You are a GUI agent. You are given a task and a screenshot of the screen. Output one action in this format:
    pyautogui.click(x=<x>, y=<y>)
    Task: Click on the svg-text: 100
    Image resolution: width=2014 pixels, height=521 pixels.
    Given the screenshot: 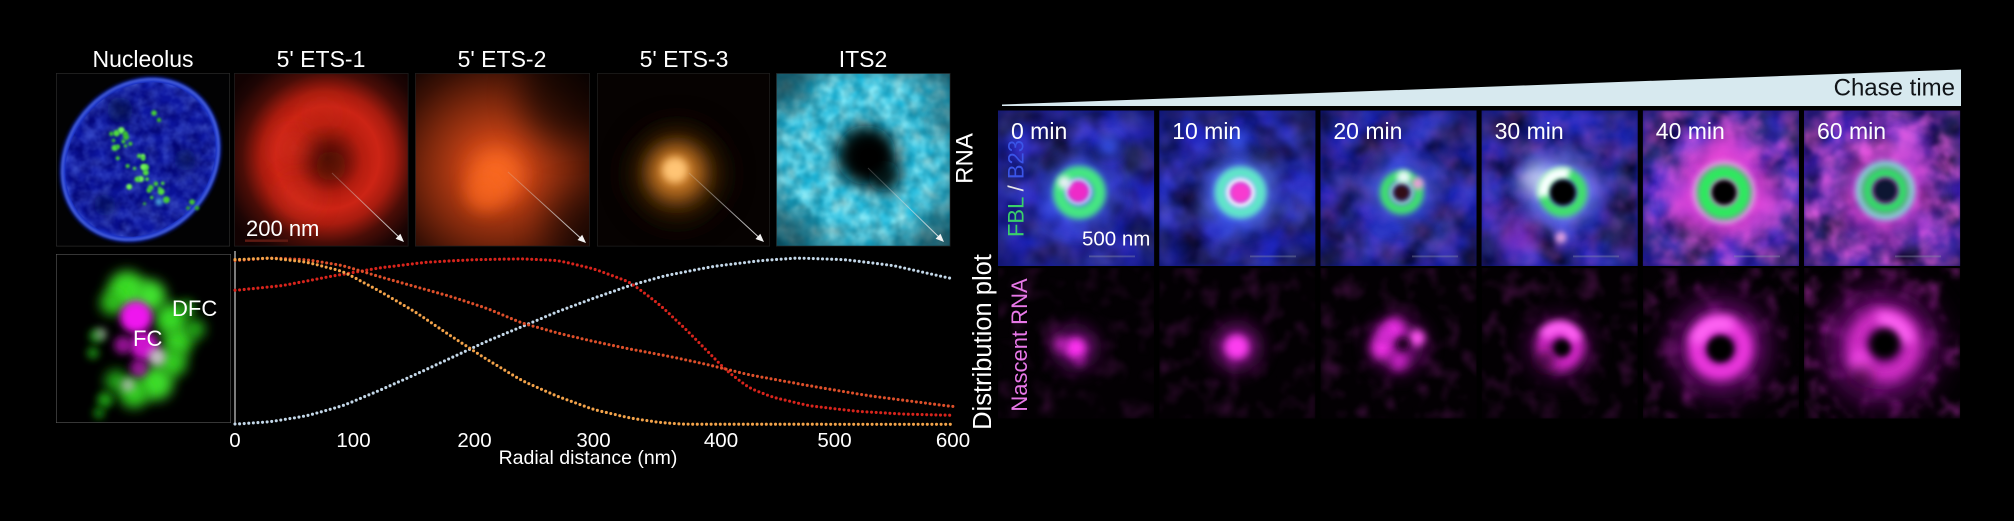 What is the action you would take?
    pyautogui.click(x=353, y=440)
    